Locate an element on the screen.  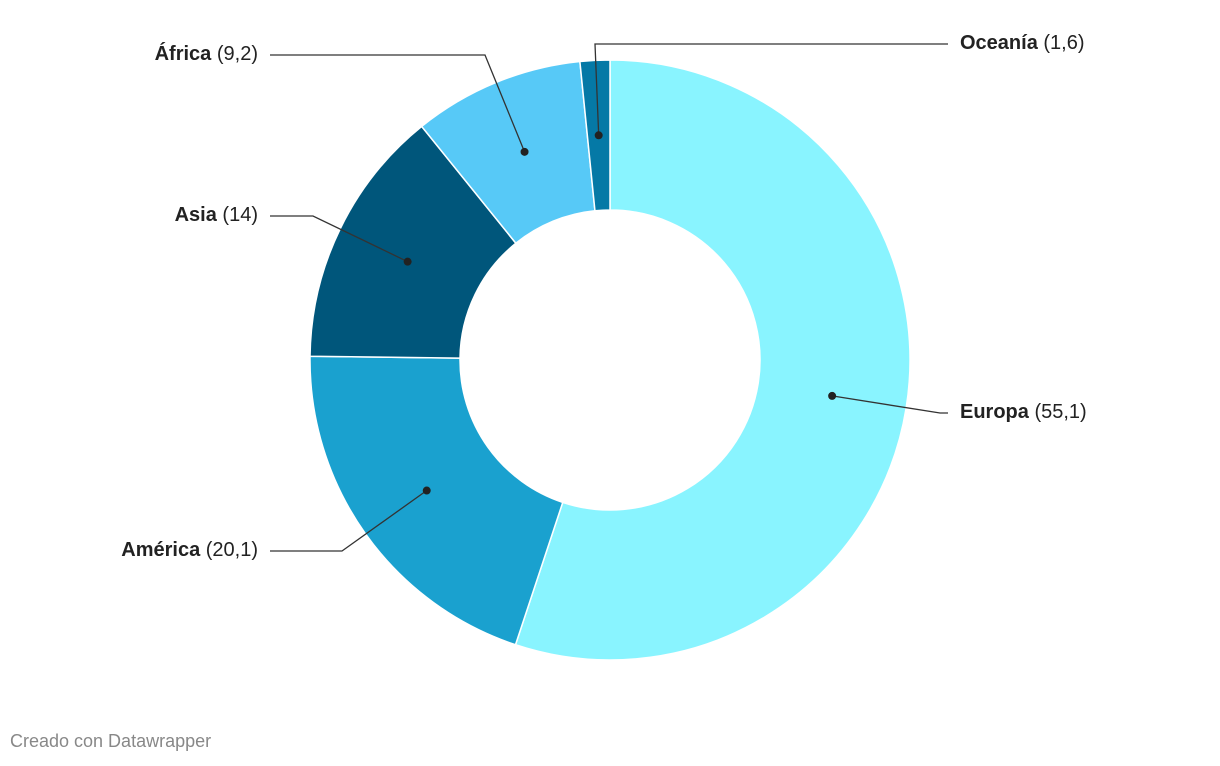
value-label: (20,1) is located at coordinates (232, 550).